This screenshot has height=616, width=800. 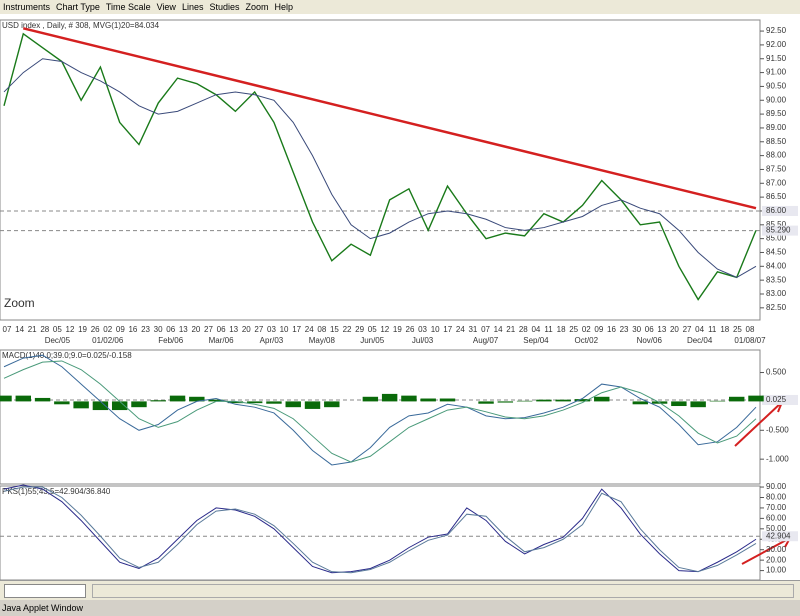 What do you see at coordinates (284, 7) in the screenshot?
I see `menu-item: Help` at bounding box center [284, 7].